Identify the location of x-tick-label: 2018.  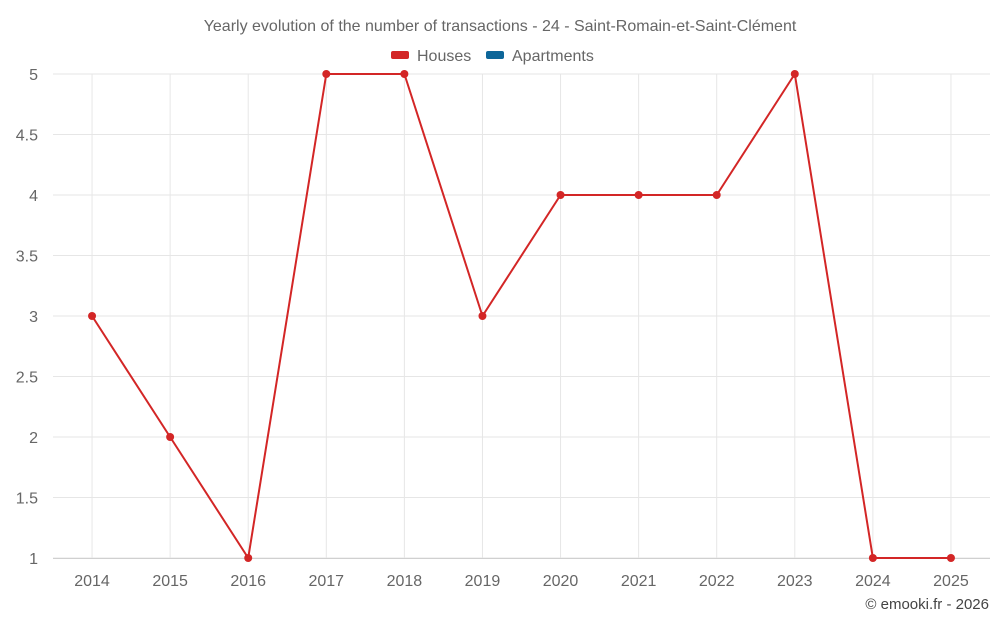
(405, 581).